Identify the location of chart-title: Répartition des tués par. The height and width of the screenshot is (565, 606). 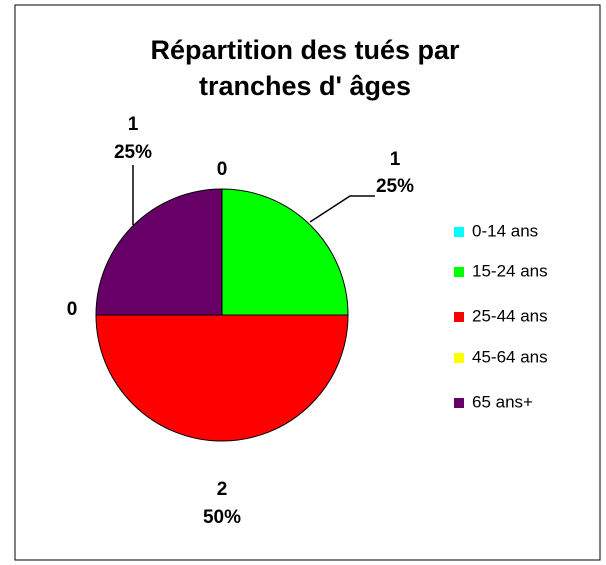
(305, 50).